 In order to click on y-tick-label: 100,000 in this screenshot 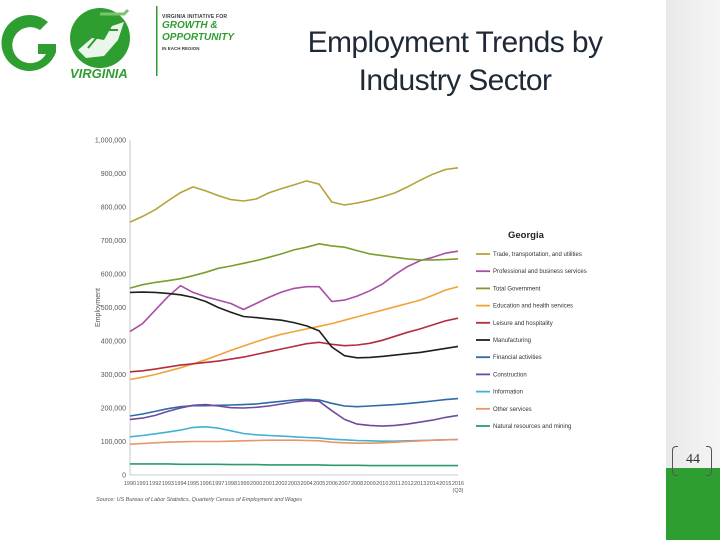, I will do `click(113, 442)`.